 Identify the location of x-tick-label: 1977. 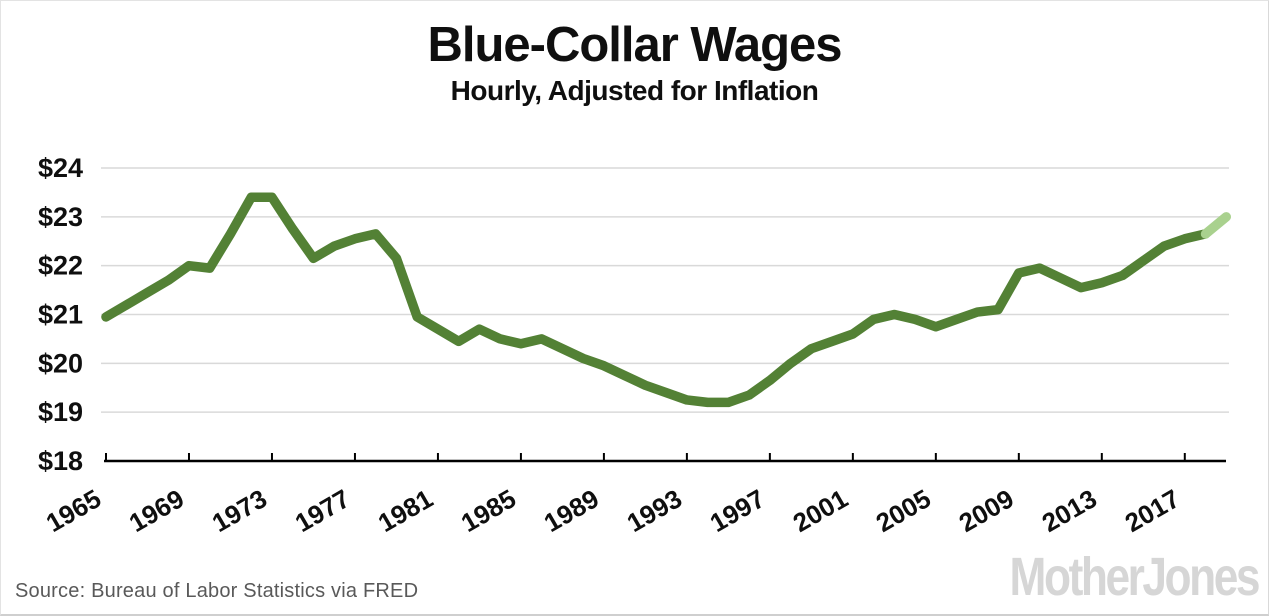
(322, 510).